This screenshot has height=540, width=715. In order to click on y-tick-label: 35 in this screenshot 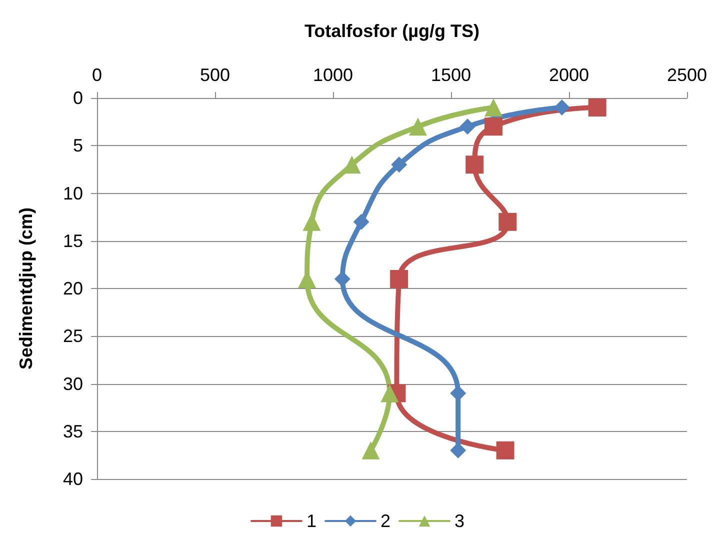, I will do `click(72, 431)`.